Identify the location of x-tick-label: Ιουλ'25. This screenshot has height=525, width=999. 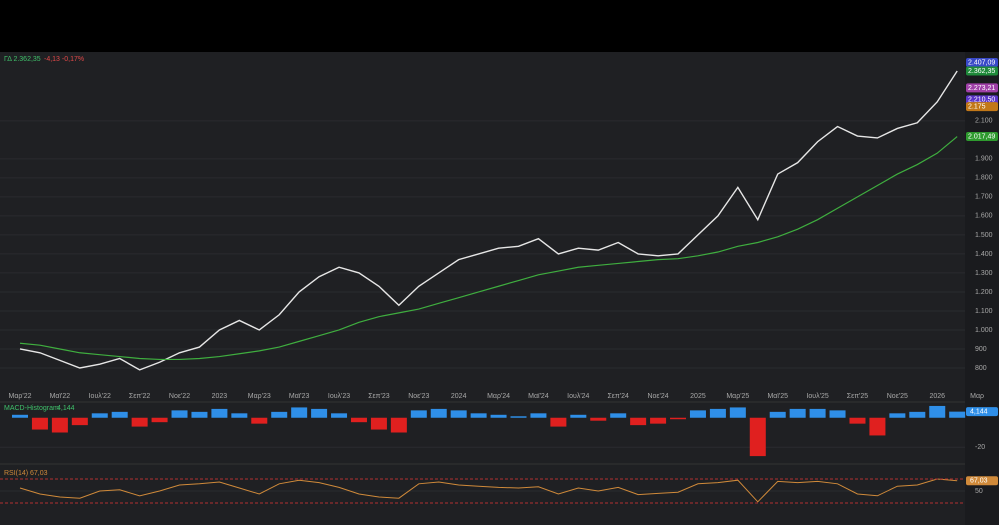
(817, 396).